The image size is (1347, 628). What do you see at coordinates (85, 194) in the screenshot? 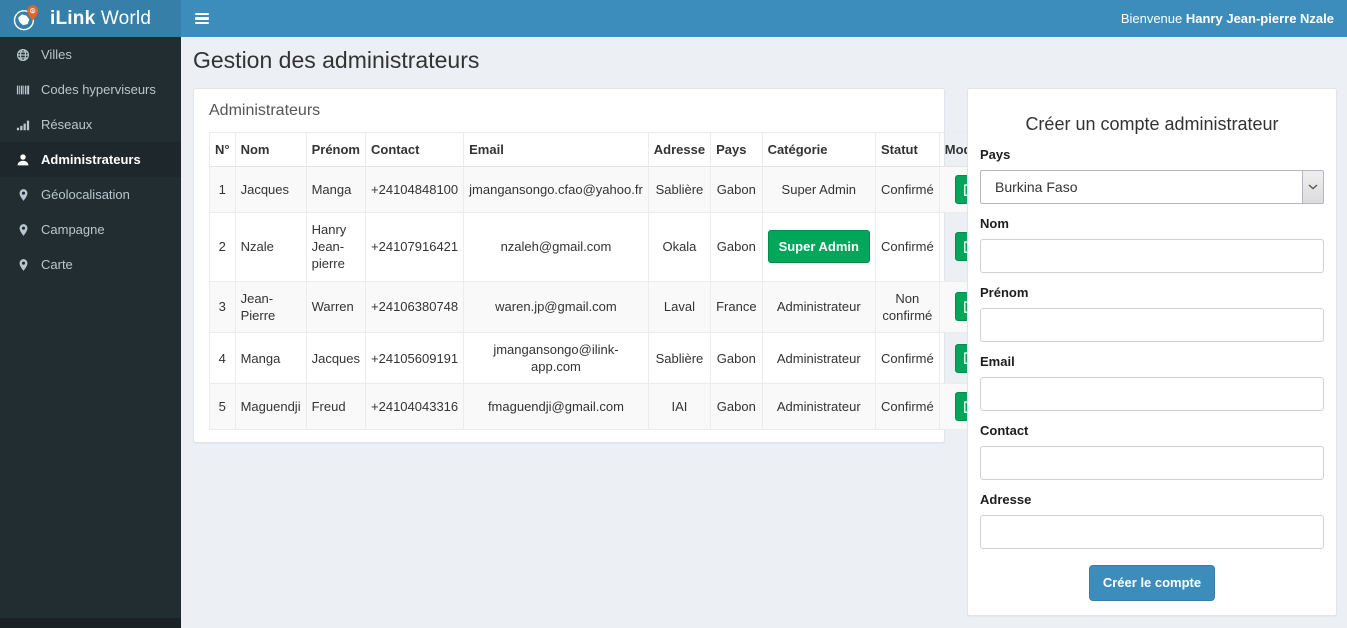
I see `sidebar-item-label: Géolocalisation` at bounding box center [85, 194].